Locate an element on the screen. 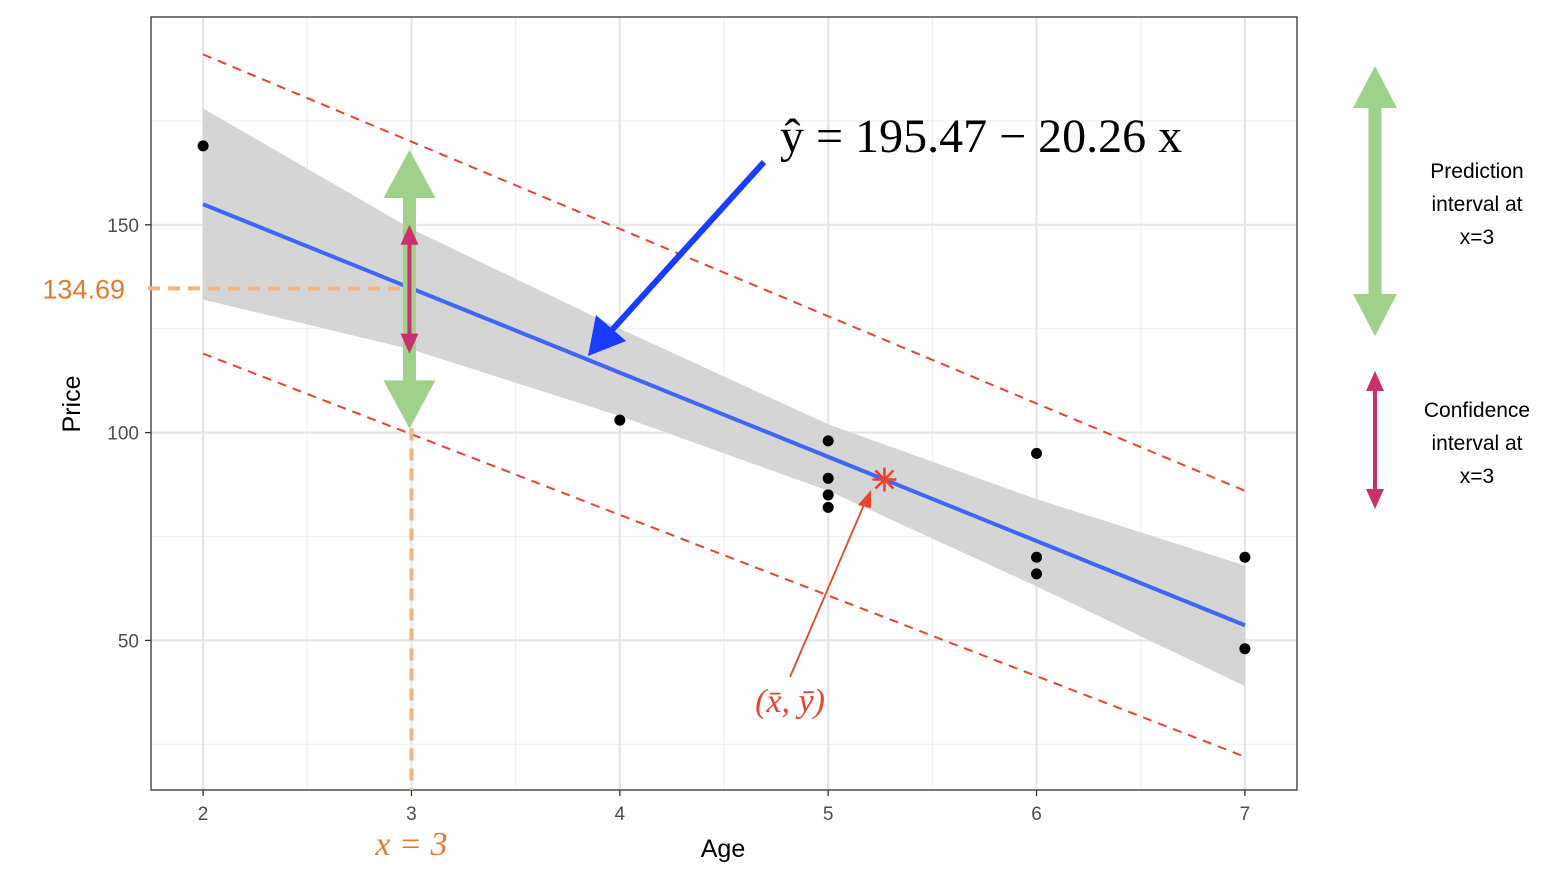  equation-group: ŷ = 195.47 − 20.26 x is located at coordinates (885, 233).